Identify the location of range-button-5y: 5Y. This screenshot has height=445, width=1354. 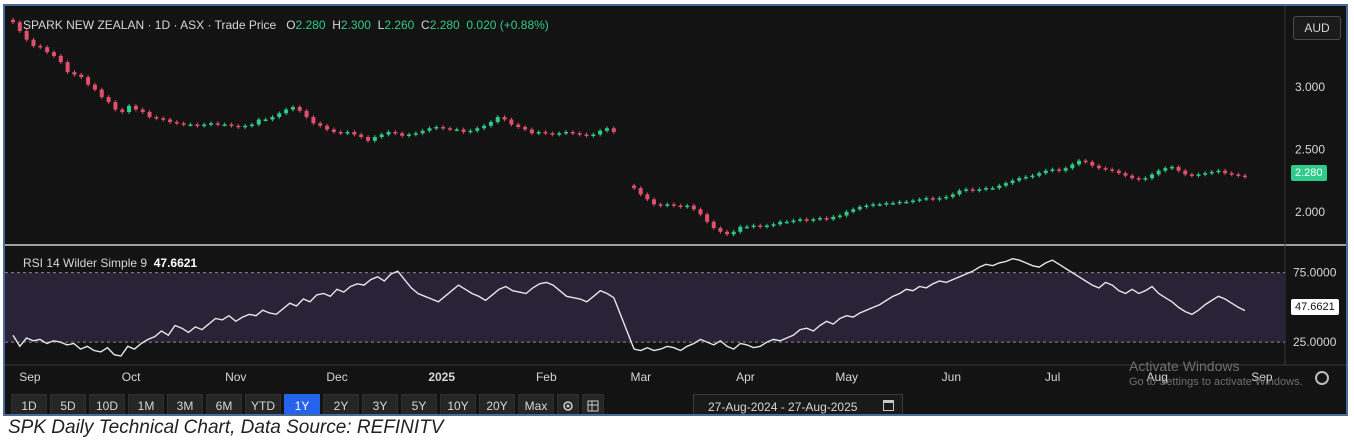
(419, 404).